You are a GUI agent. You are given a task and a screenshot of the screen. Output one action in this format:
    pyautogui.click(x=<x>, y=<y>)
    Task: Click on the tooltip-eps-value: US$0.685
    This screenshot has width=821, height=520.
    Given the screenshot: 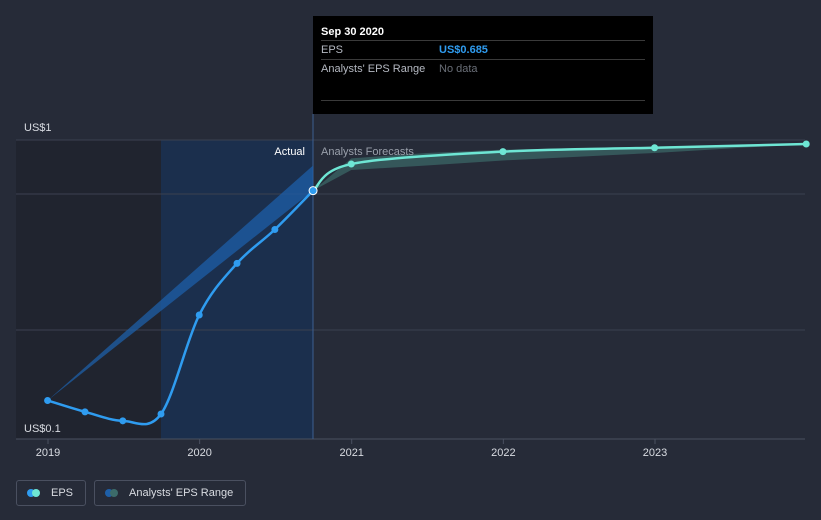 What is the action you would take?
    pyautogui.click(x=463, y=50)
    